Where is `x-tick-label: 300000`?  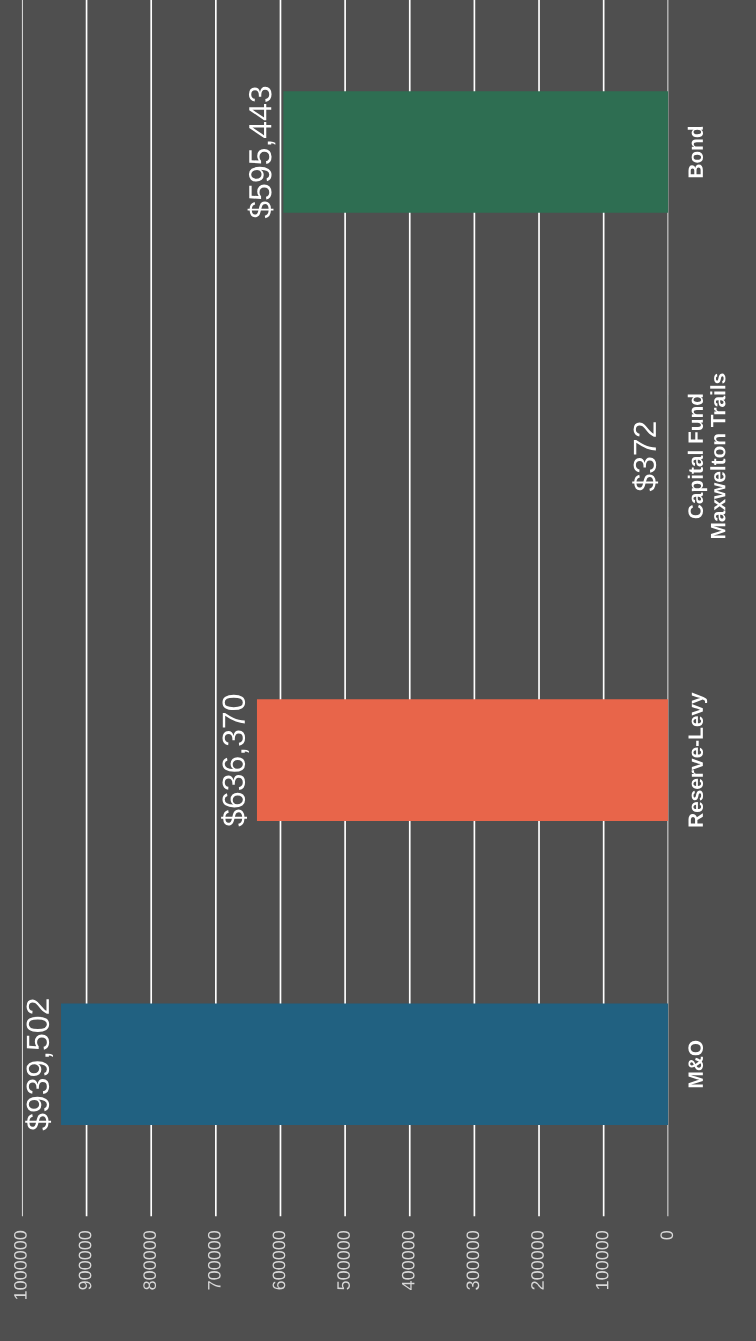 x-tick-label: 300000 is located at coordinates (473, 1260).